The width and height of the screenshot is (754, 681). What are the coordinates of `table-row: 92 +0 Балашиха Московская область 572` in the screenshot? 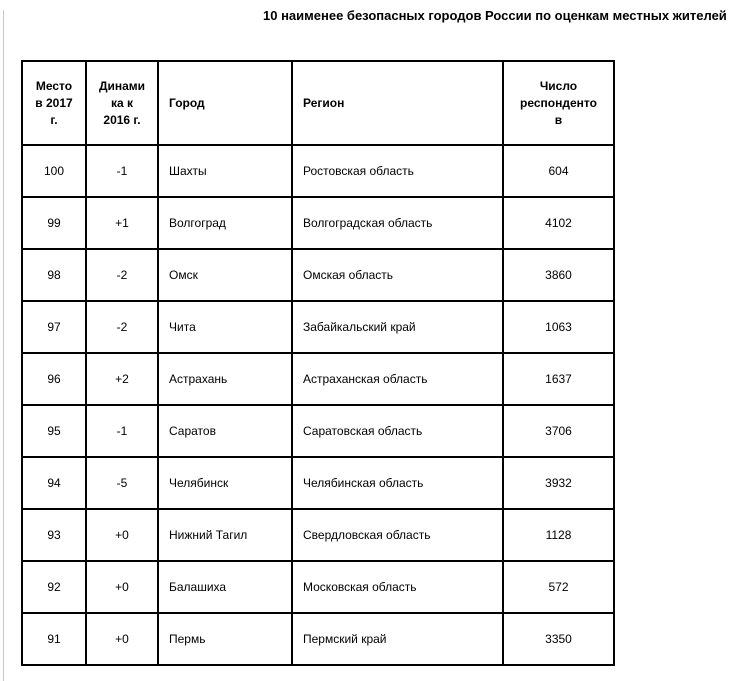 It's located at (318, 587).